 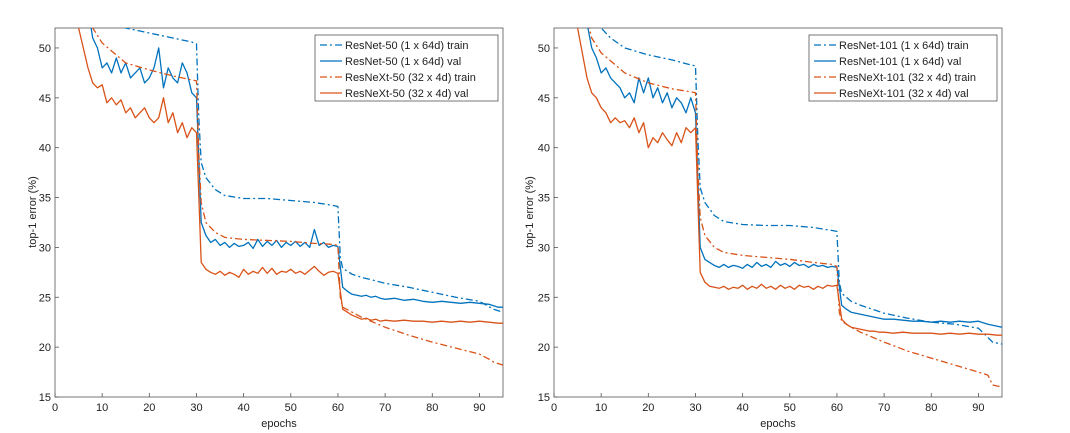 What do you see at coordinates (904, 46) in the screenshot?
I see `legend-label: ResNet-101 (1 x 64d) train` at bounding box center [904, 46].